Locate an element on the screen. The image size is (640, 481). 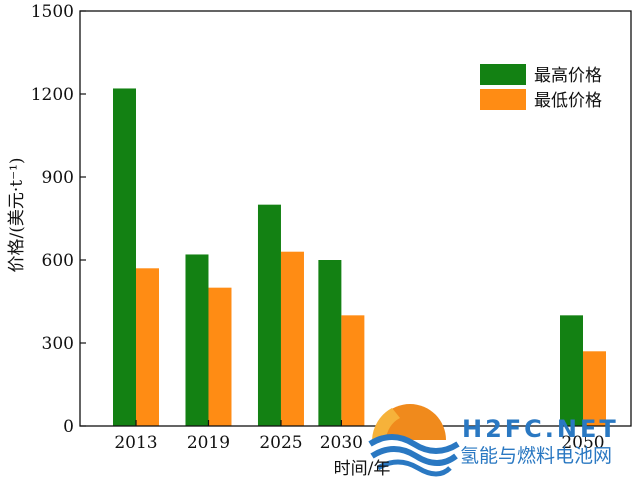
watermark: H2FC.NET 氢能与燃料电池网 is located at coordinates (493, 440).